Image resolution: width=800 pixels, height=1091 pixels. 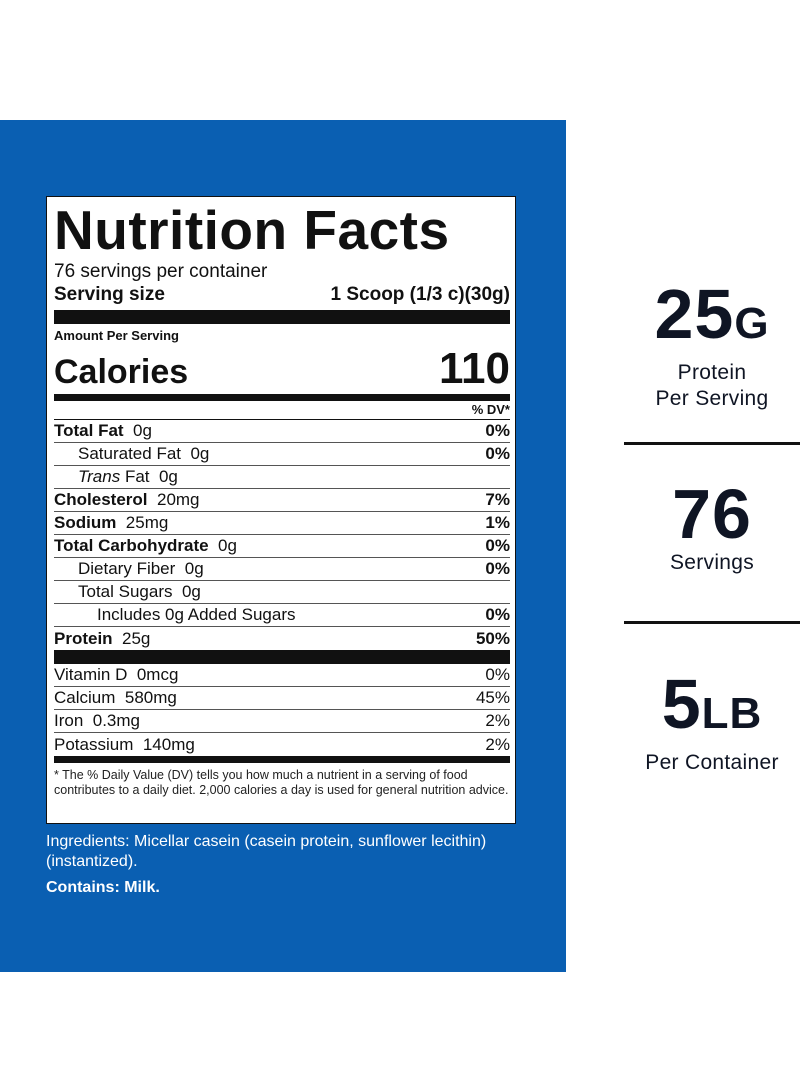 What do you see at coordinates (420, 294) in the screenshot?
I see `serving-size-value: 1 Scoop (1/3 c)(30g)` at bounding box center [420, 294].